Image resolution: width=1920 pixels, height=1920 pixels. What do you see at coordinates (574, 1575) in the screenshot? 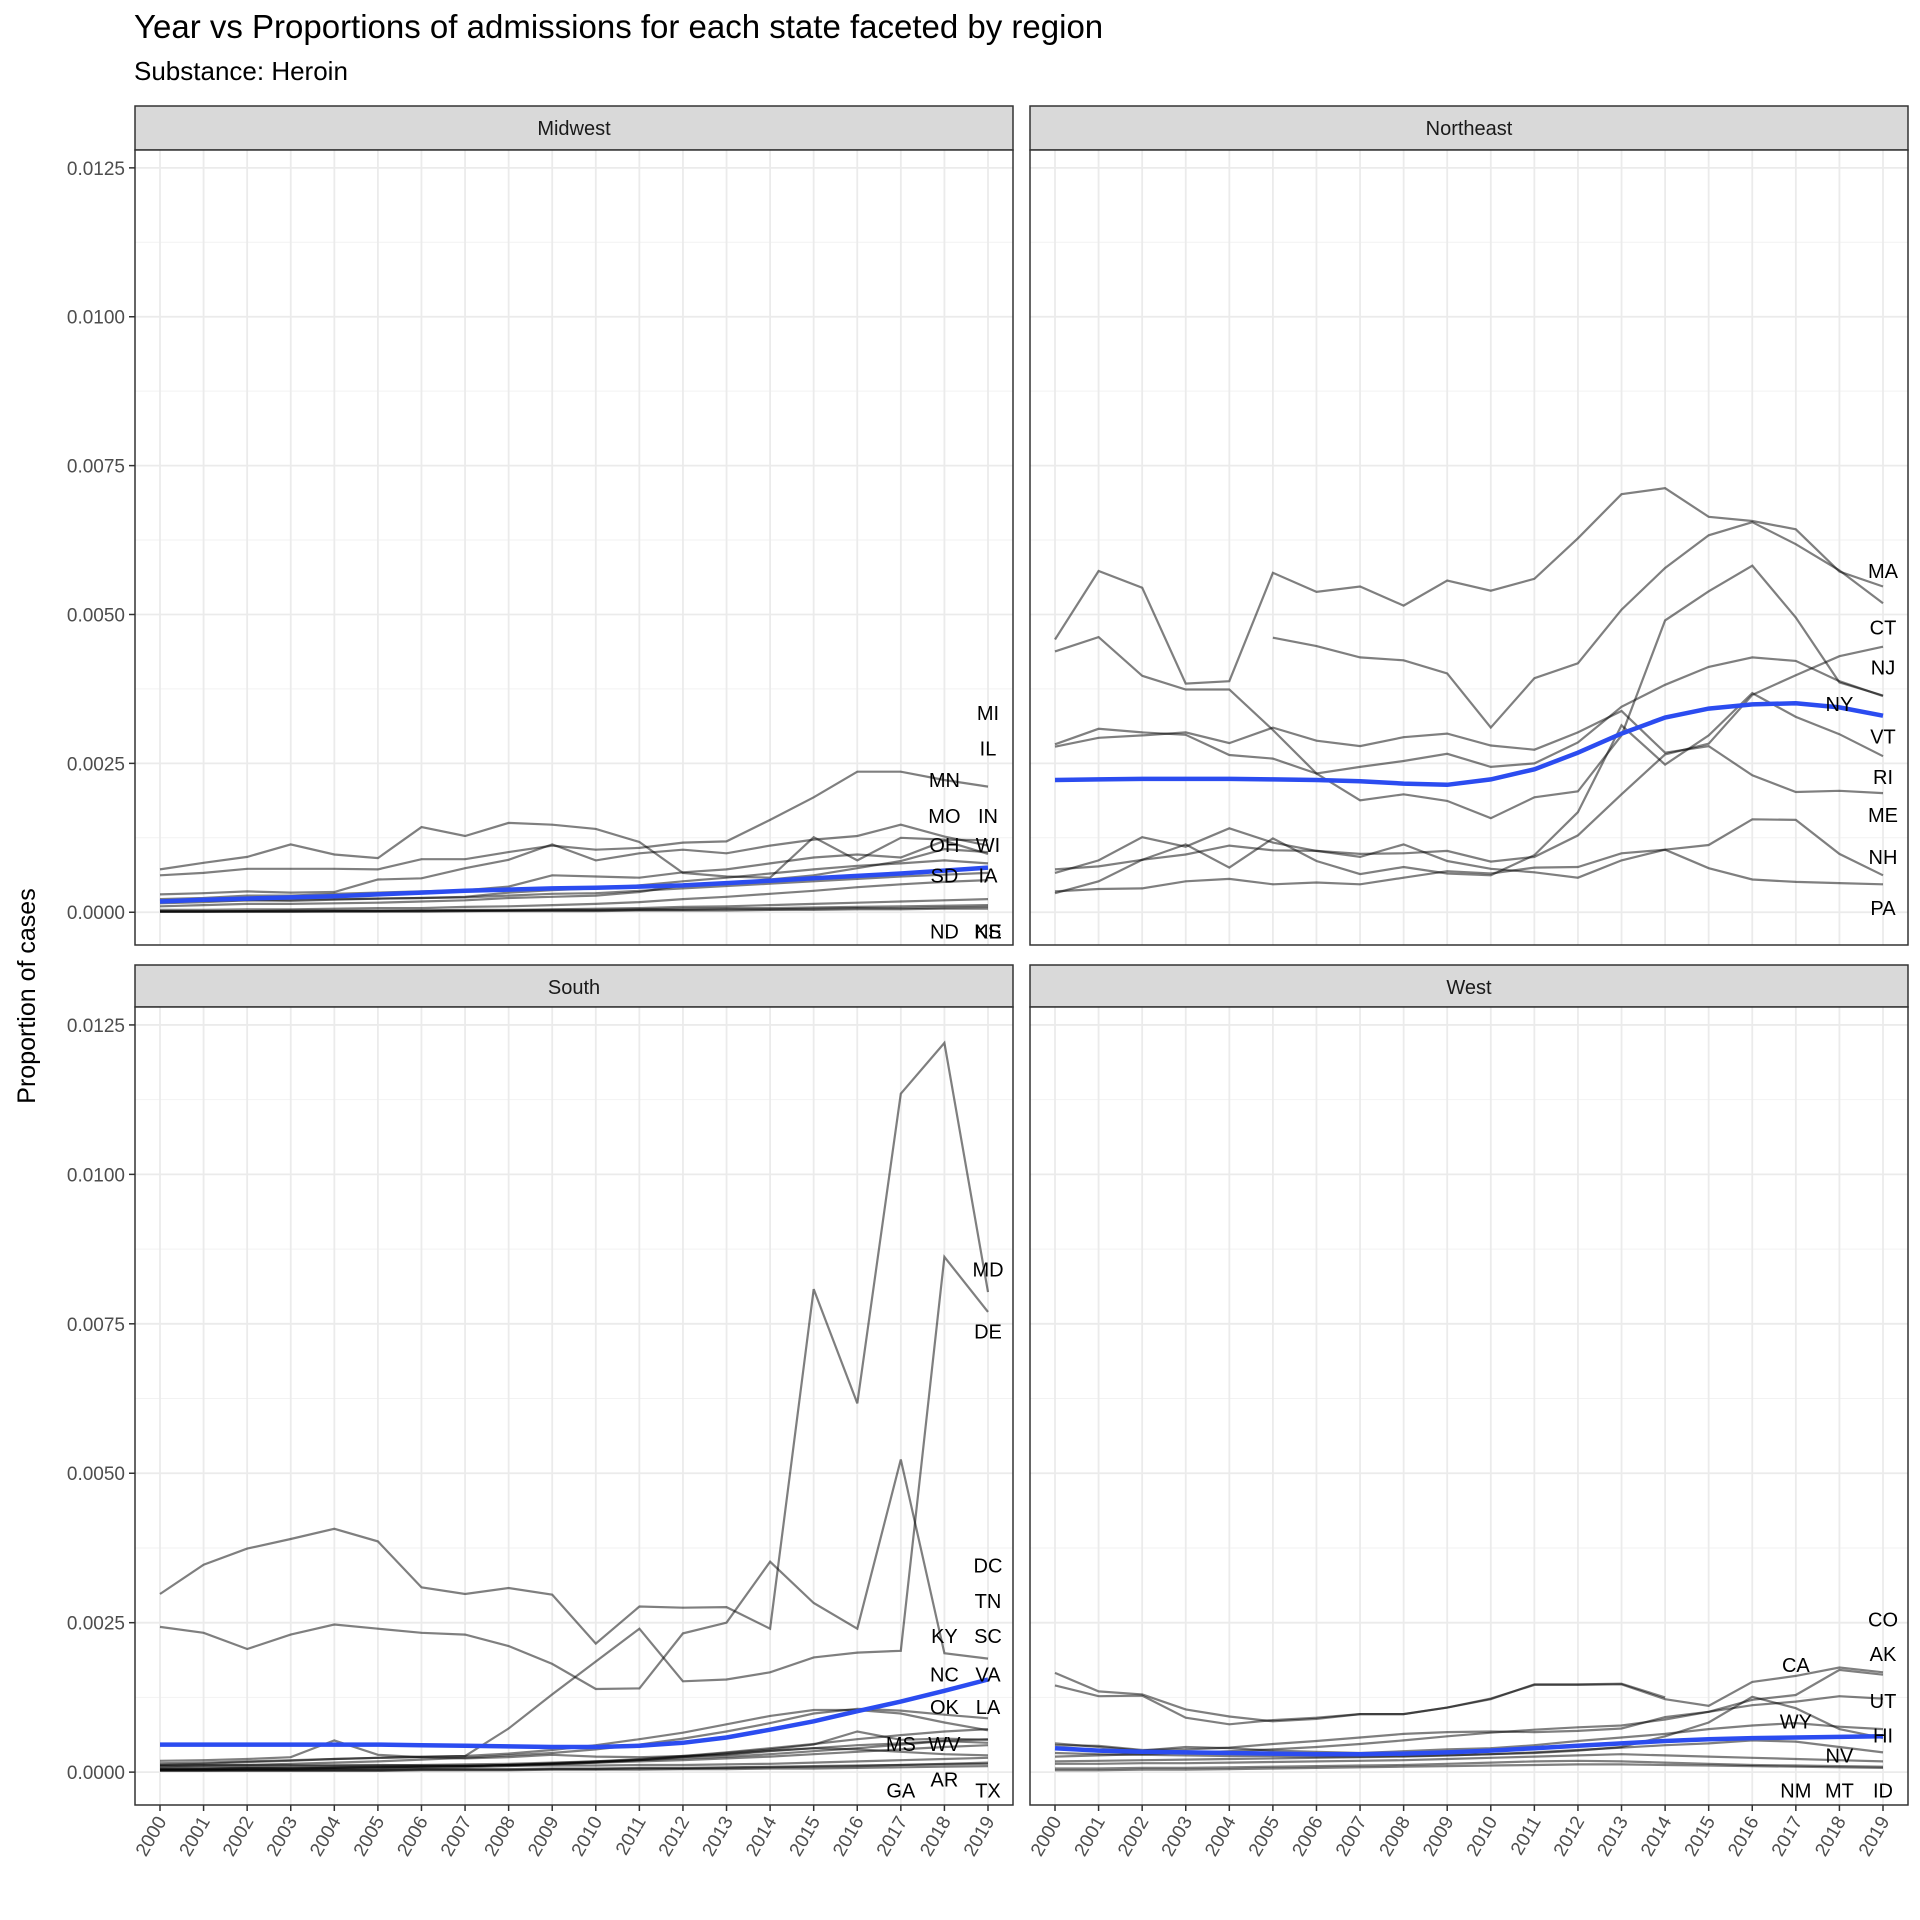
I see `series-line-dc` at bounding box center [574, 1575].